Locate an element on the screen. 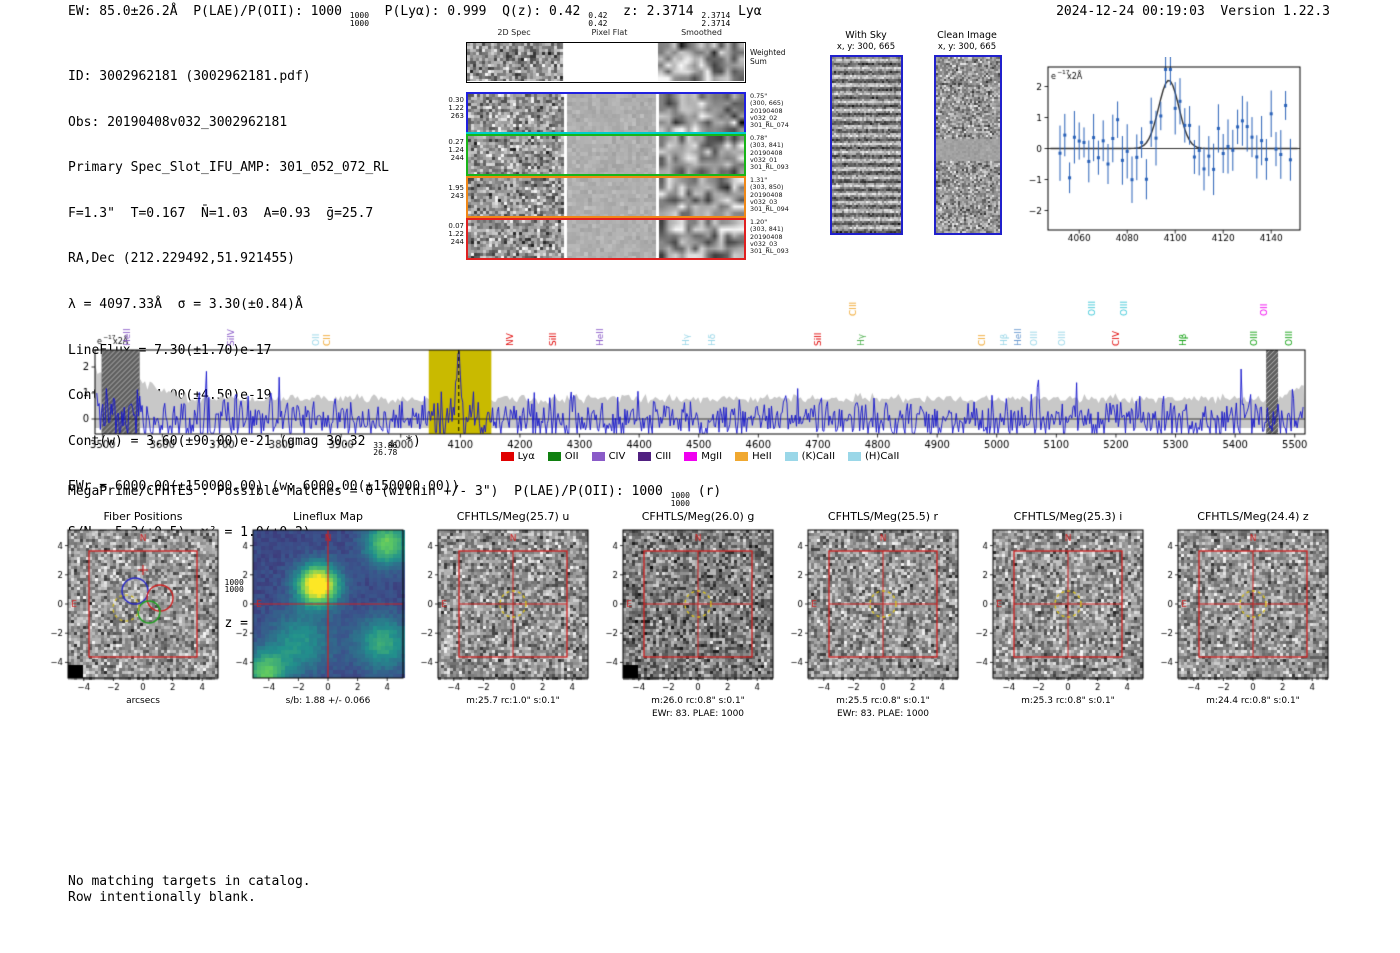 The image size is (1400, 953). cutout-title: CFHTLS/Meg(25.7) u is located at coordinates (513, 516).